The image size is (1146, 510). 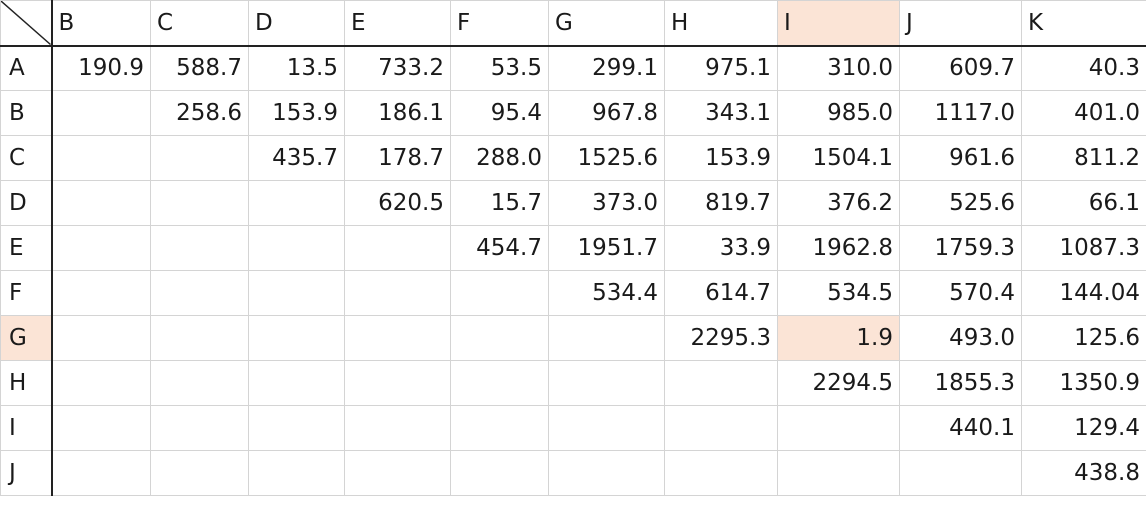 What do you see at coordinates (26, 23) in the screenshot?
I see `corner-cell` at bounding box center [26, 23].